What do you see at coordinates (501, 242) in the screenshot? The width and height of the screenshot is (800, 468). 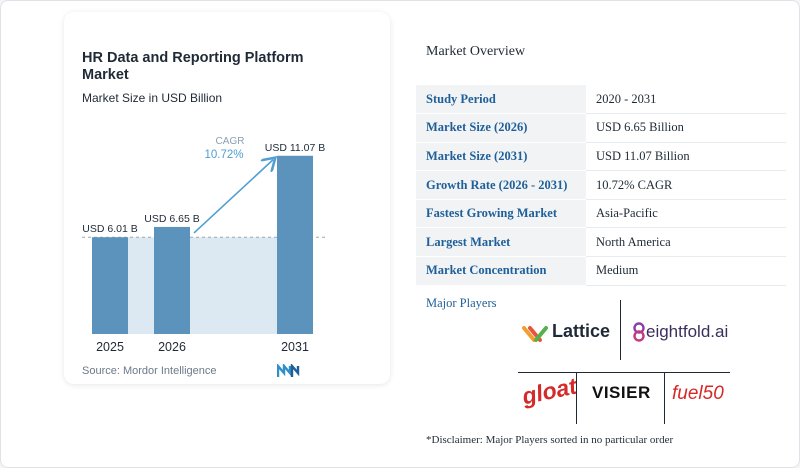 I see `overview-key: Largest Market` at bounding box center [501, 242].